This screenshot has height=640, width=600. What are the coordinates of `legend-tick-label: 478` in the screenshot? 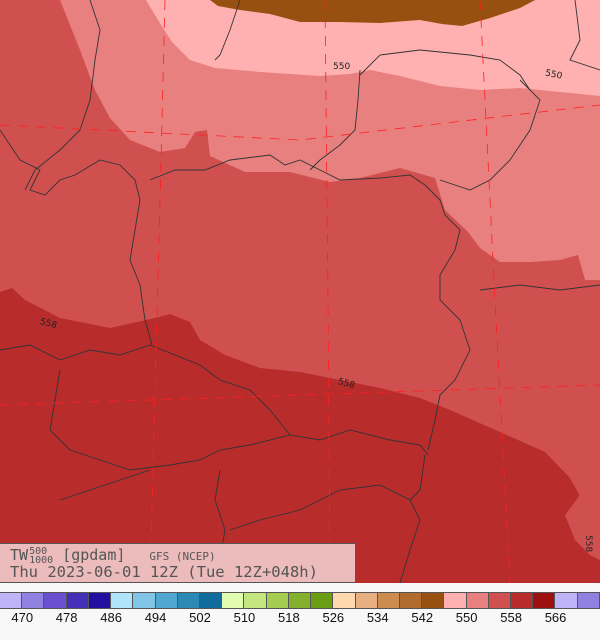 It's located at (66, 617).